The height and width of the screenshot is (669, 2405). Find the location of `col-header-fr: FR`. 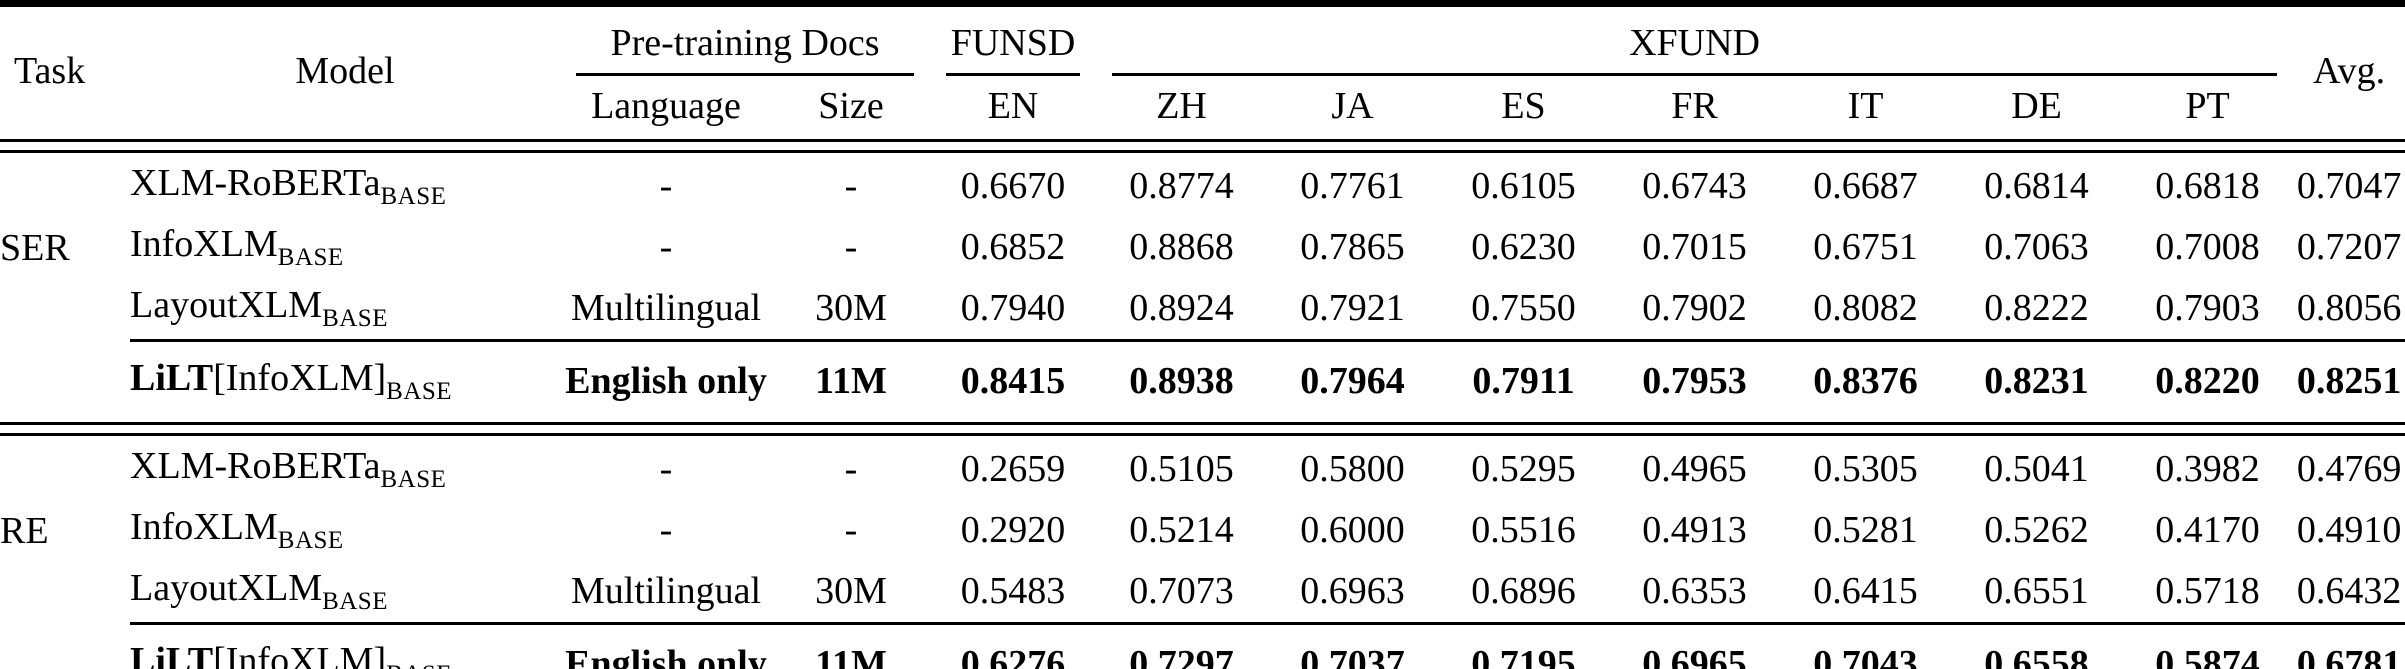

col-header-fr: FR is located at coordinates (1694, 105).